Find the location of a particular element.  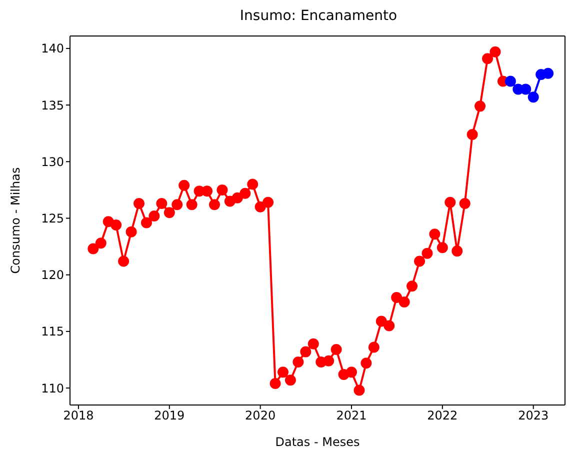

x-axis-title: Datas - Meses is located at coordinates (317, 442).